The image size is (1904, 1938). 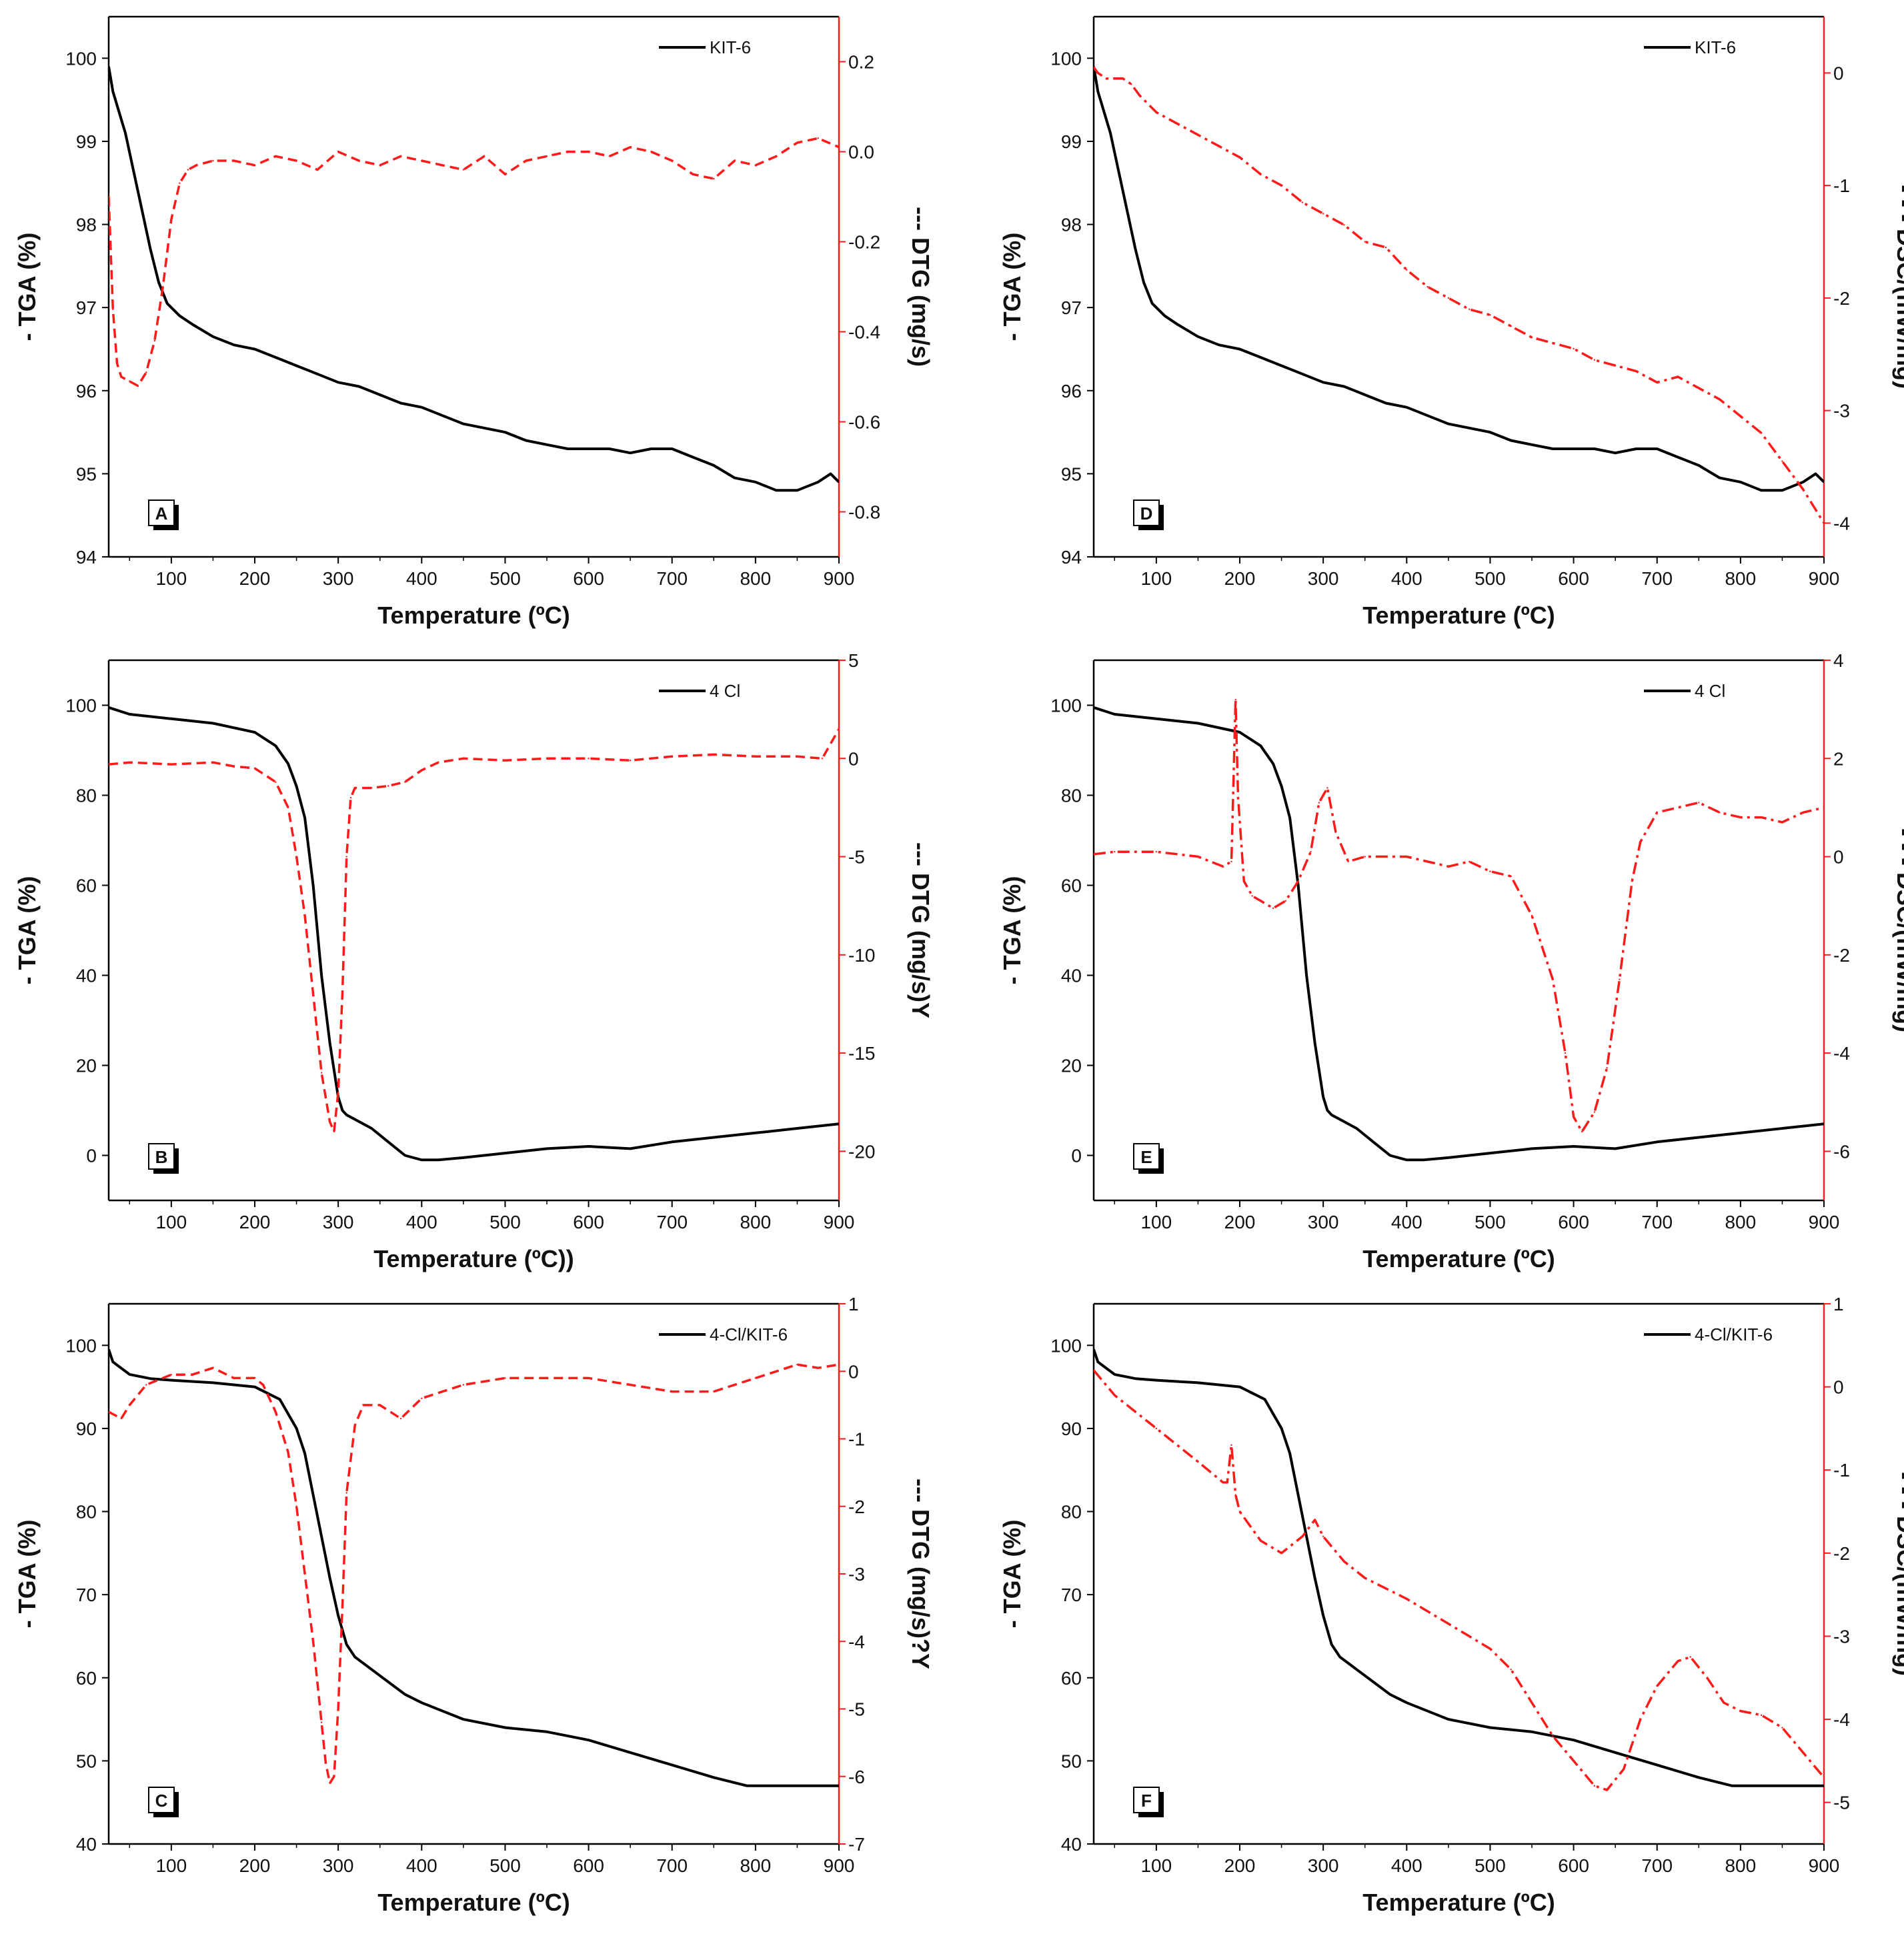 What do you see at coordinates (853, 660) in the screenshot?
I see `y-right-tick-label: 5` at bounding box center [853, 660].